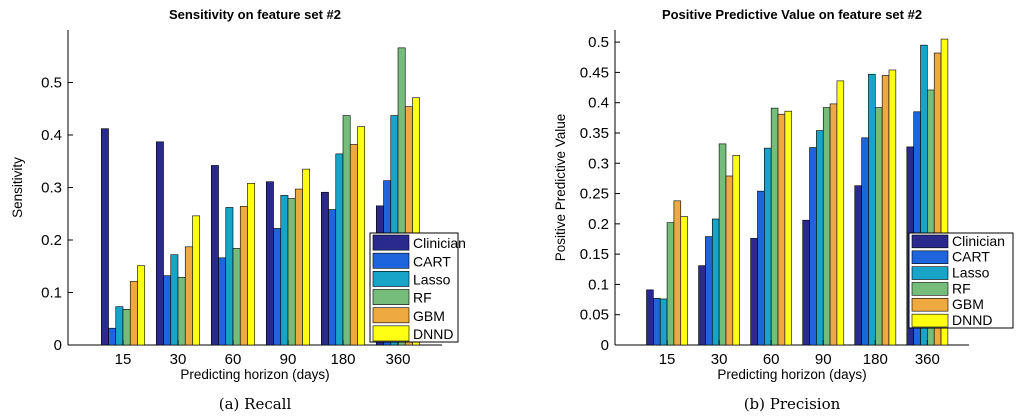 This screenshot has width=1021, height=418. I want to click on y-tick-label: 0, so click(605, 345).